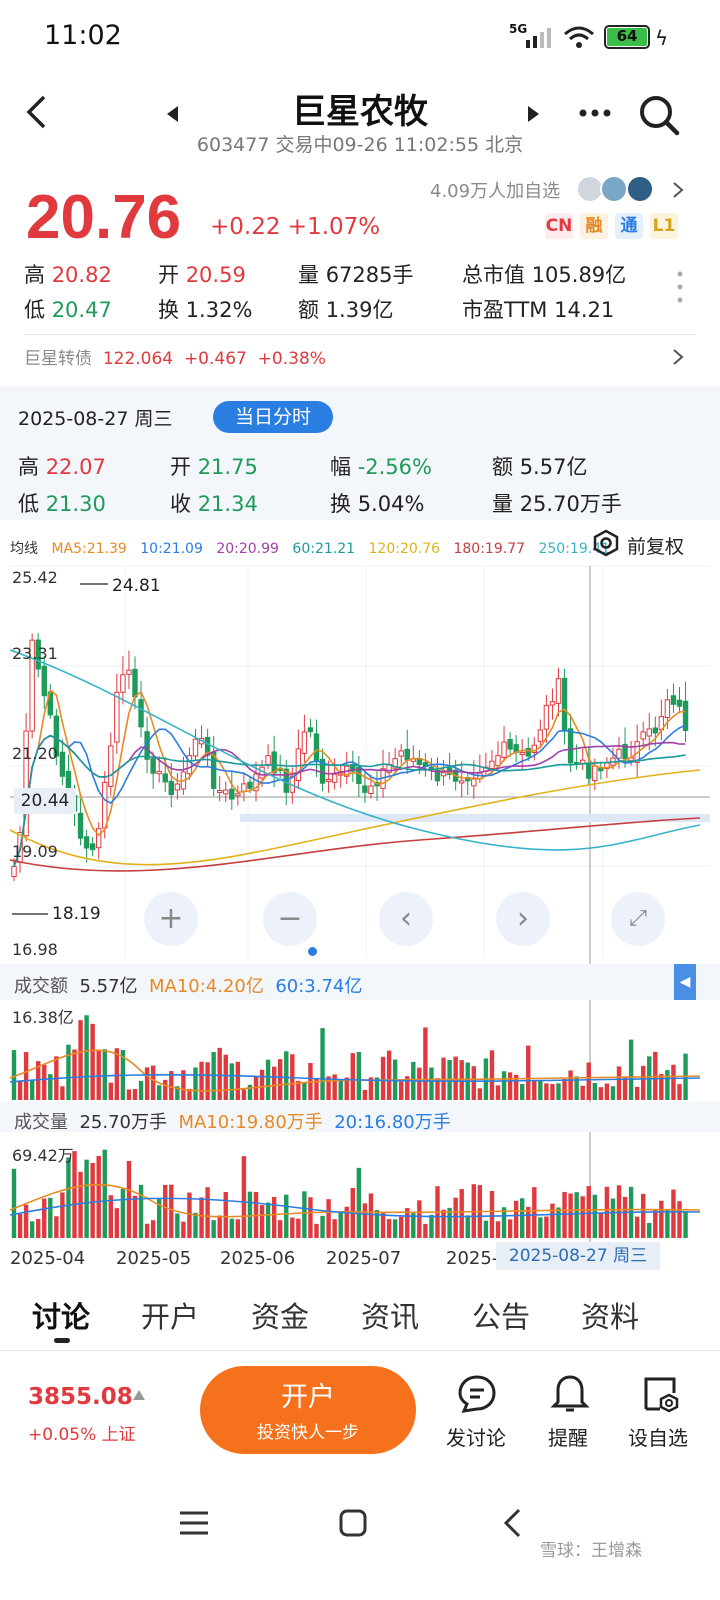 Image resolution: width=720 pixels, height=1600 pixels. I want to click on tab-discussion: 讨论, so click(61, 1317).